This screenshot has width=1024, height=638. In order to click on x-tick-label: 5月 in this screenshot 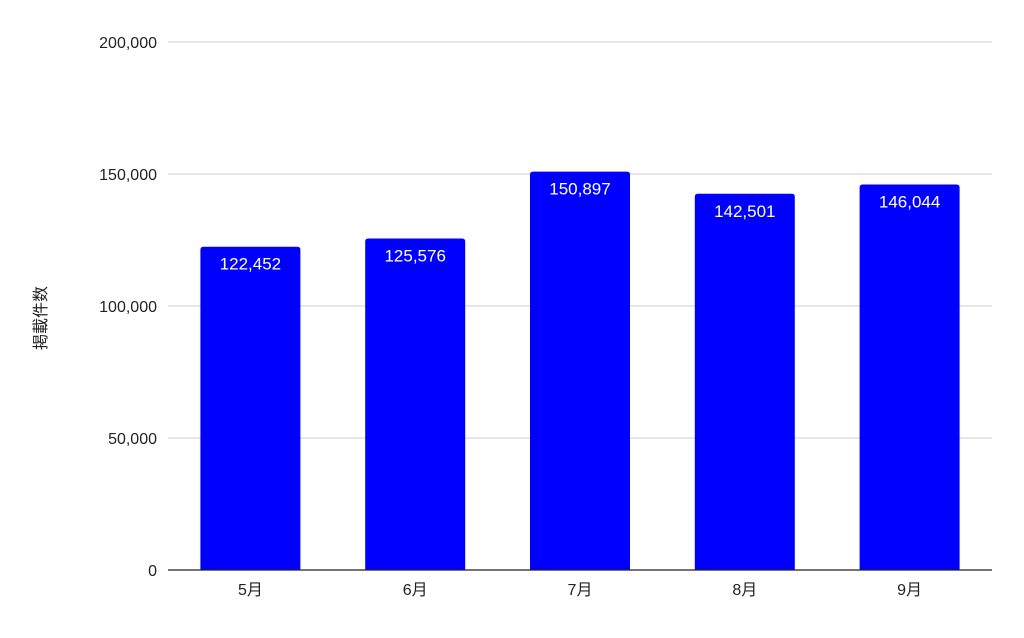, I will do `click(250, 590)`.